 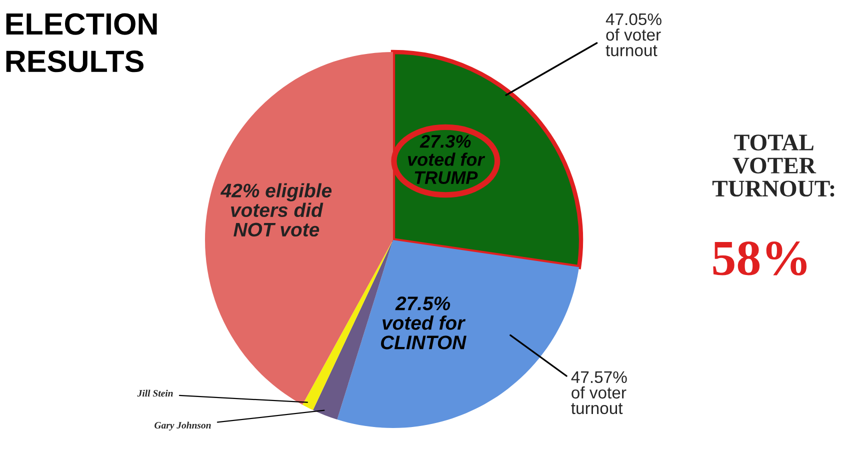 I want to click on slice-label: 27.5% voted for CLINTON, so click(x=423, y=323).